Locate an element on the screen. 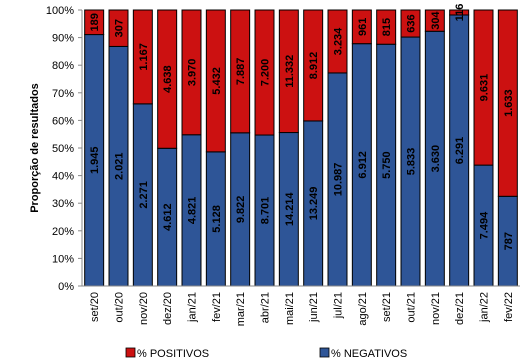 The height and width of the screenshot is (363, 522). data-label-positivos: 7.200 is located at coordinates (266, 73).